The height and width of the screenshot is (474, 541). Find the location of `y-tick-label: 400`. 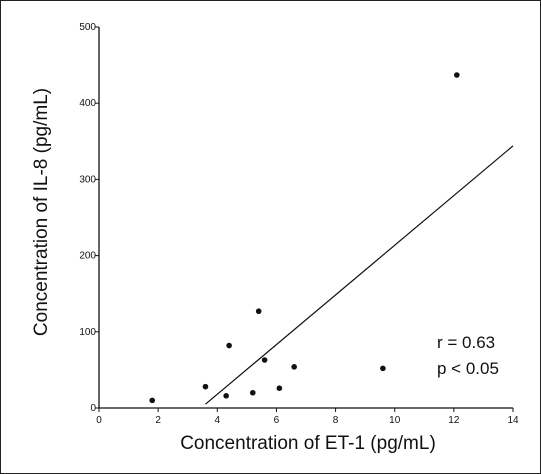

y-tick-label: 400 is located at coordinates (87, 103).